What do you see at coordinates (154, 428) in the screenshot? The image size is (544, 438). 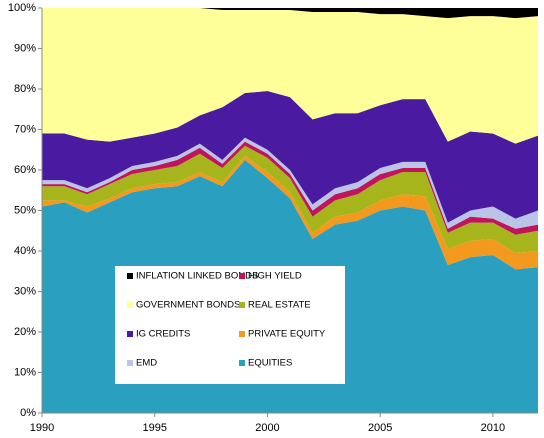 I see `x-tick-label: 1995` at bounding box center [154, 428].